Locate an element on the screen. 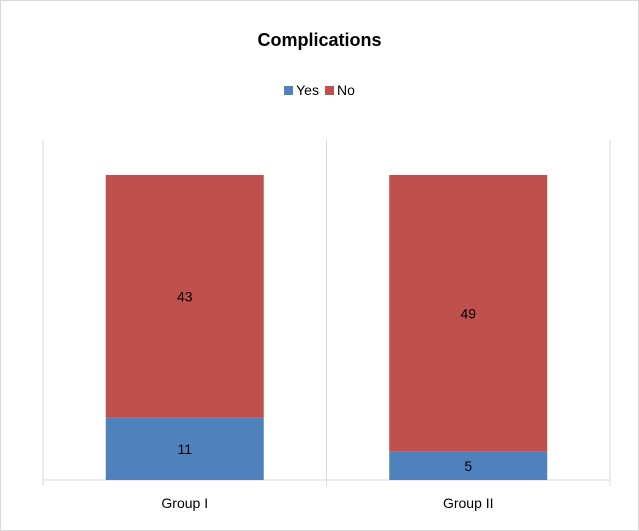  legend-item-yes: Yes is located at coordinates (301, 90).